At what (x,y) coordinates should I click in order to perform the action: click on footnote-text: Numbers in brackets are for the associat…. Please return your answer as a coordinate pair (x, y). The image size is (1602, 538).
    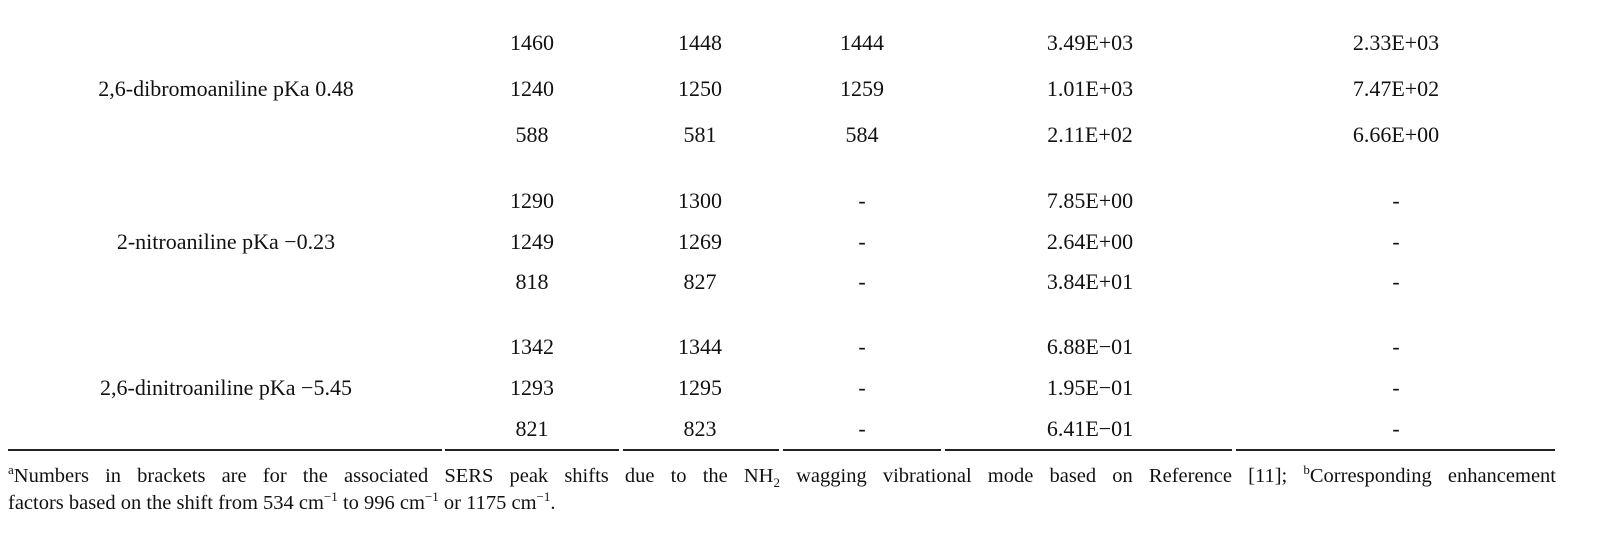
    Looking at the image, I should click on (393, 476).